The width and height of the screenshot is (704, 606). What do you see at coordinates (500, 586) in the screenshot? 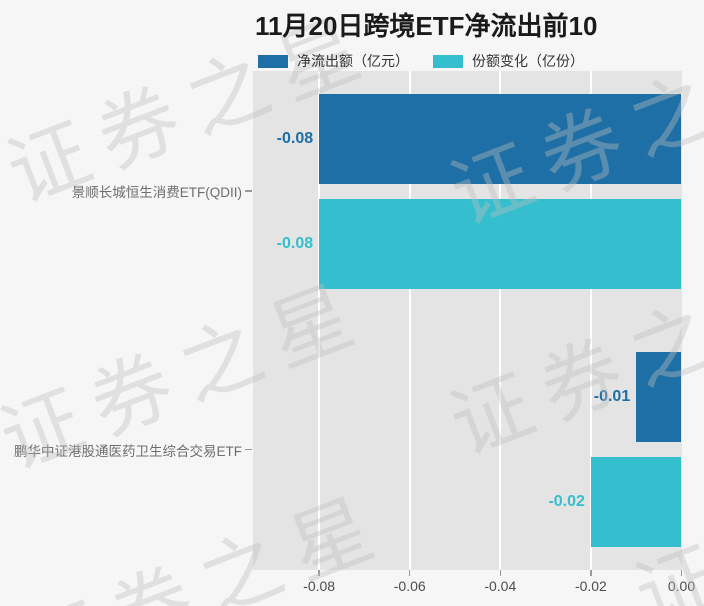
I see `x-axis-tick-label: -0.04` at bounding box center [500, 586].